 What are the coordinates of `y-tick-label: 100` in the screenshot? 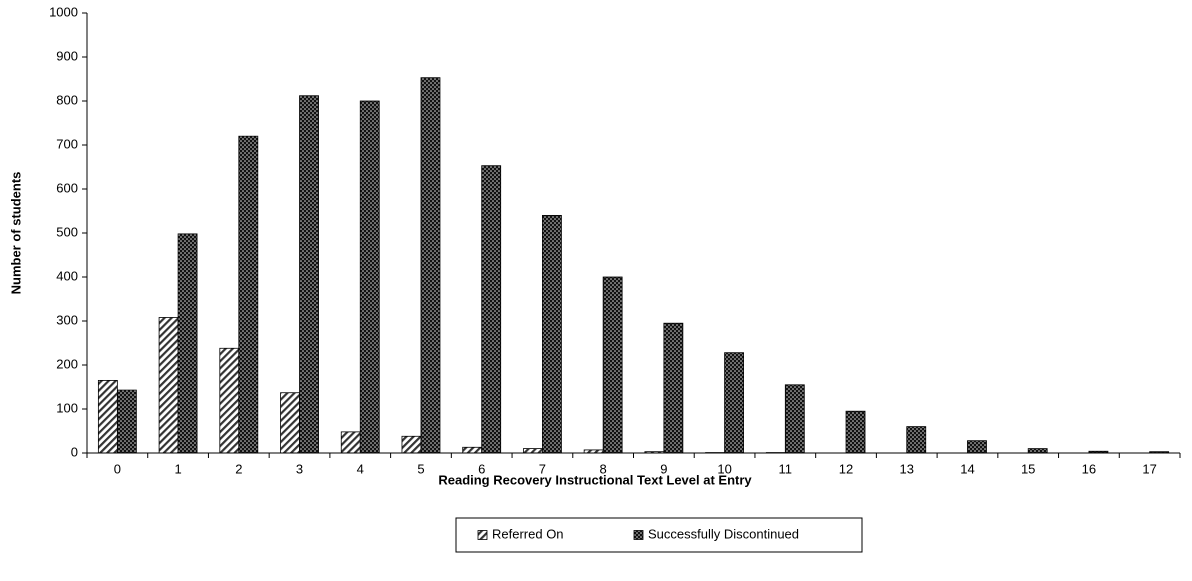 It's located at (67, 407).